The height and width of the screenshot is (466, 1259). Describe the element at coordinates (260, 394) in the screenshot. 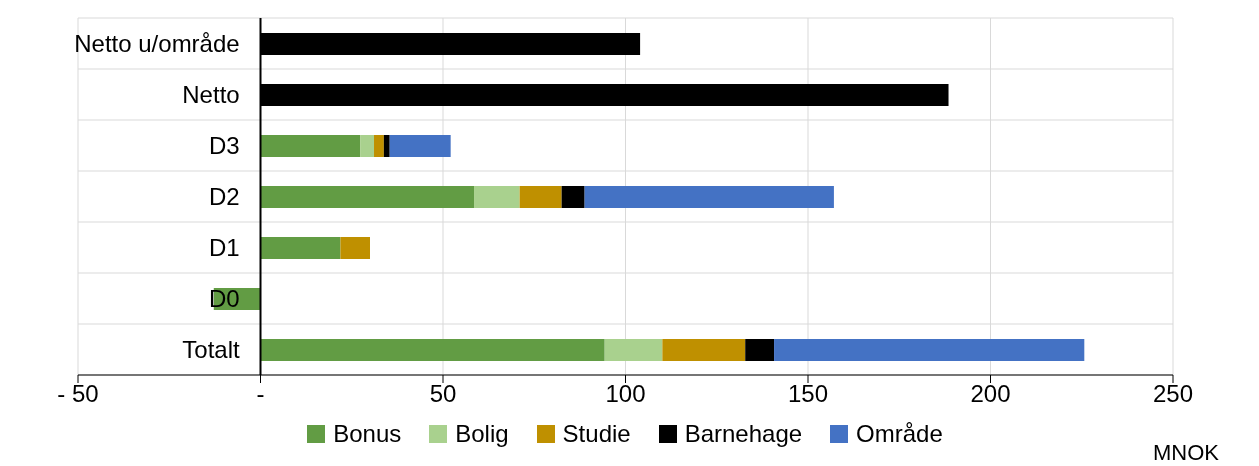

I see `x-tick-label: -` at that location.